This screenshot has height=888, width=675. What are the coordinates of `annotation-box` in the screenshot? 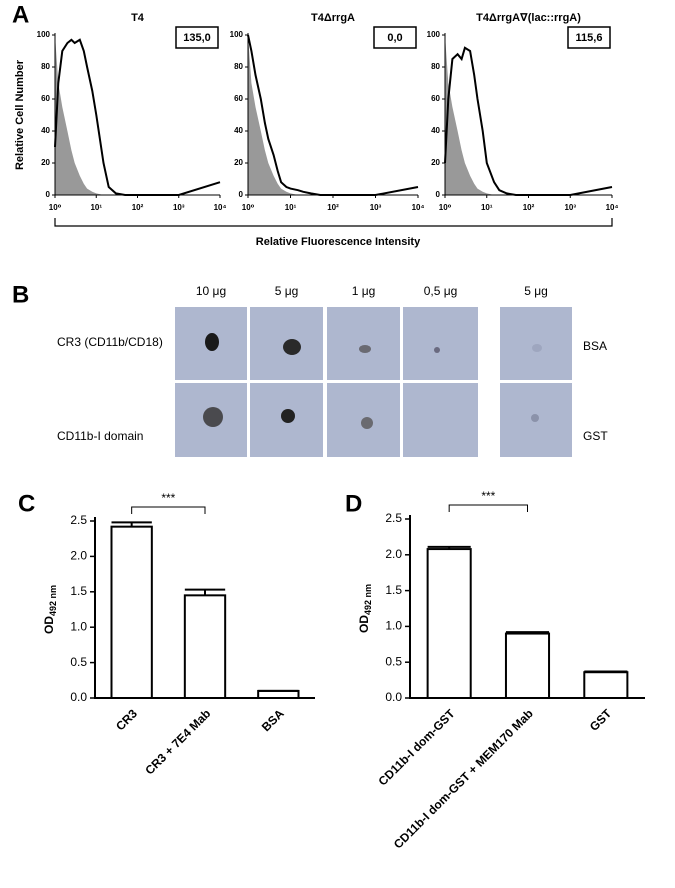 It's located at (589, 37).